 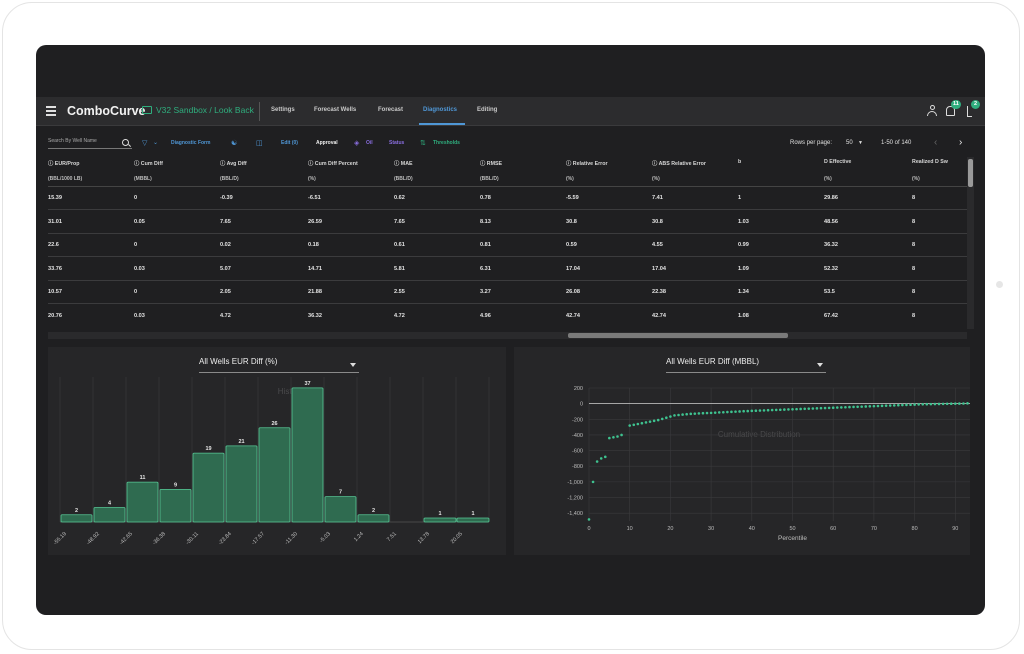 What do you see at coordinates (932, 111) in the screenshot?
I see `user-icon` at bounding box center [932, 111].